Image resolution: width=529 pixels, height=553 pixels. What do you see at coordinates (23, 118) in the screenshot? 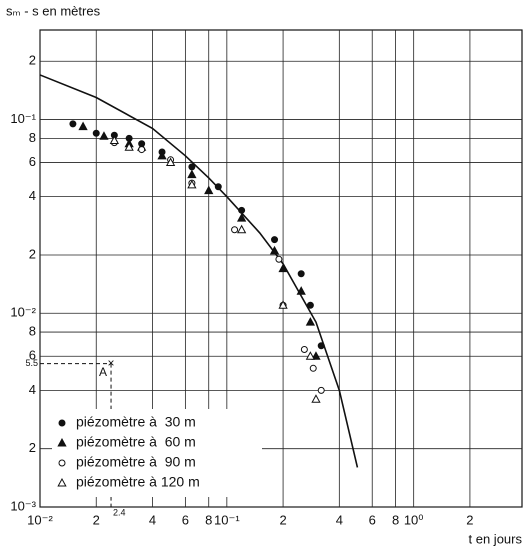
I see `y-tick-label: 10⁻¹` at bounding box center [23, 118].